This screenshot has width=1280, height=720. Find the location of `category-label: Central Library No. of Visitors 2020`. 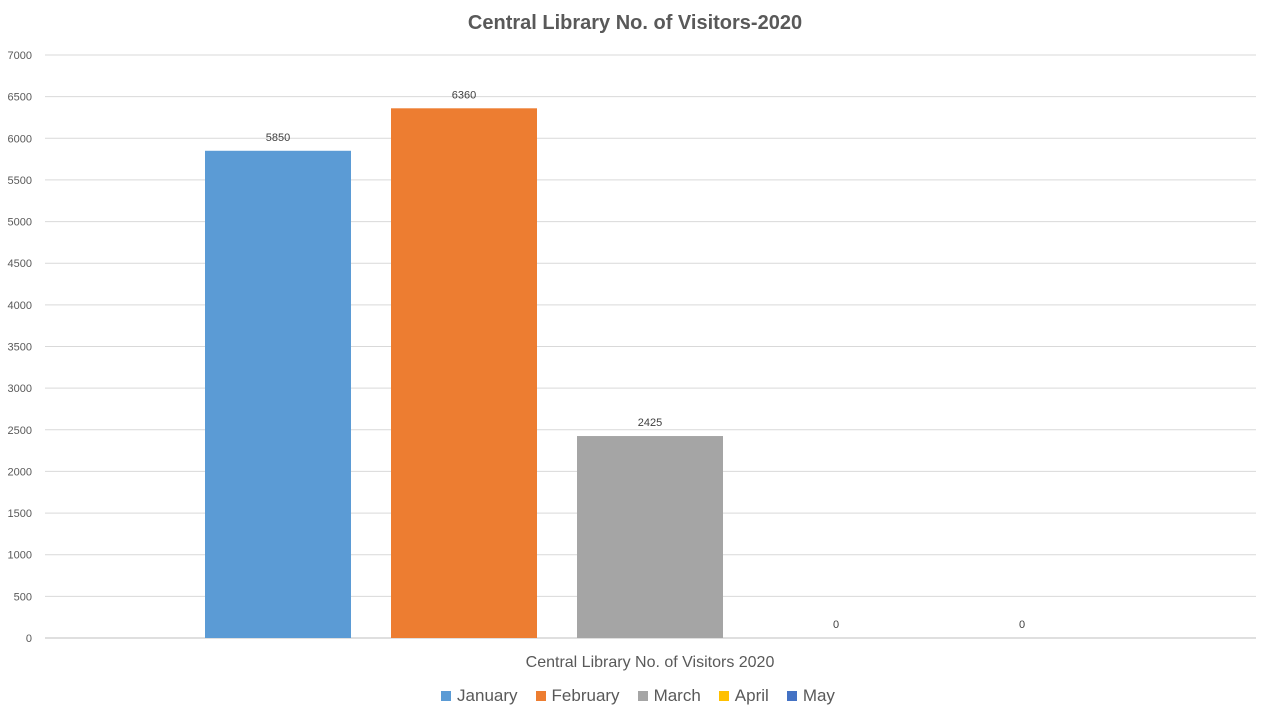

category-label: Central Library No. of Visitors 2020 is located at coordinates (650, 662).